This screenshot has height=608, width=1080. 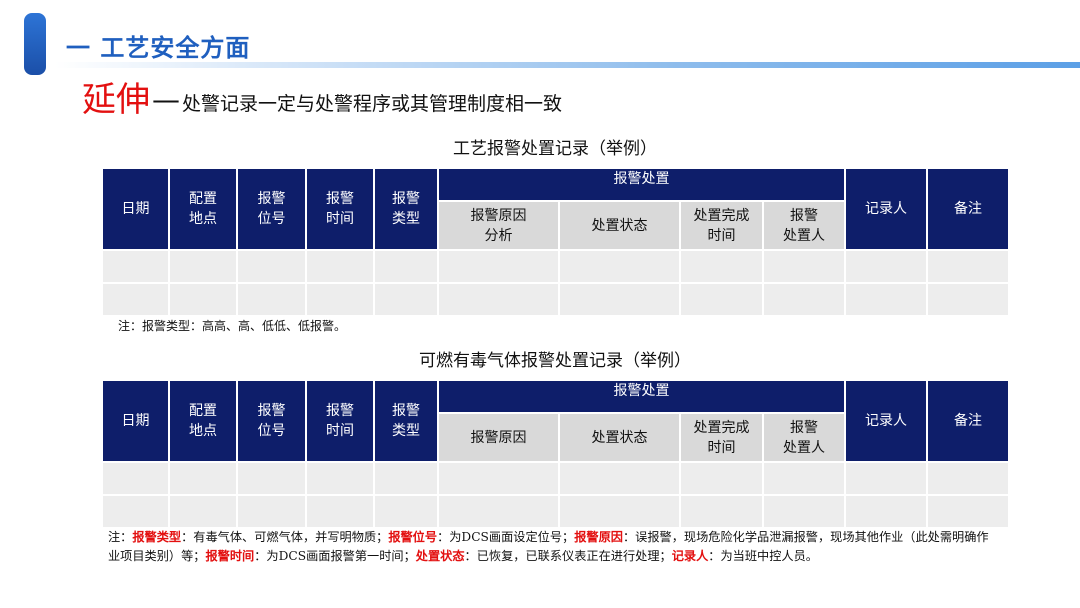 I want to click on note-text: ：已恢复，已联系仪表正在进行处理；, so click(x=568, y=556).